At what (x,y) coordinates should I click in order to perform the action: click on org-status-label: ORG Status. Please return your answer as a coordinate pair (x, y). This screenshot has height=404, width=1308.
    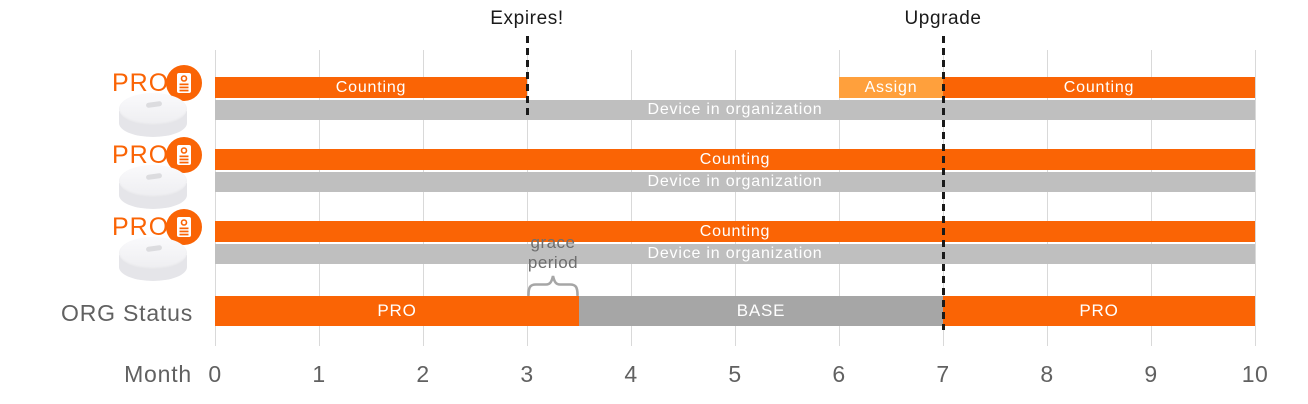
    Looking at the image, I should click on (127, 313).